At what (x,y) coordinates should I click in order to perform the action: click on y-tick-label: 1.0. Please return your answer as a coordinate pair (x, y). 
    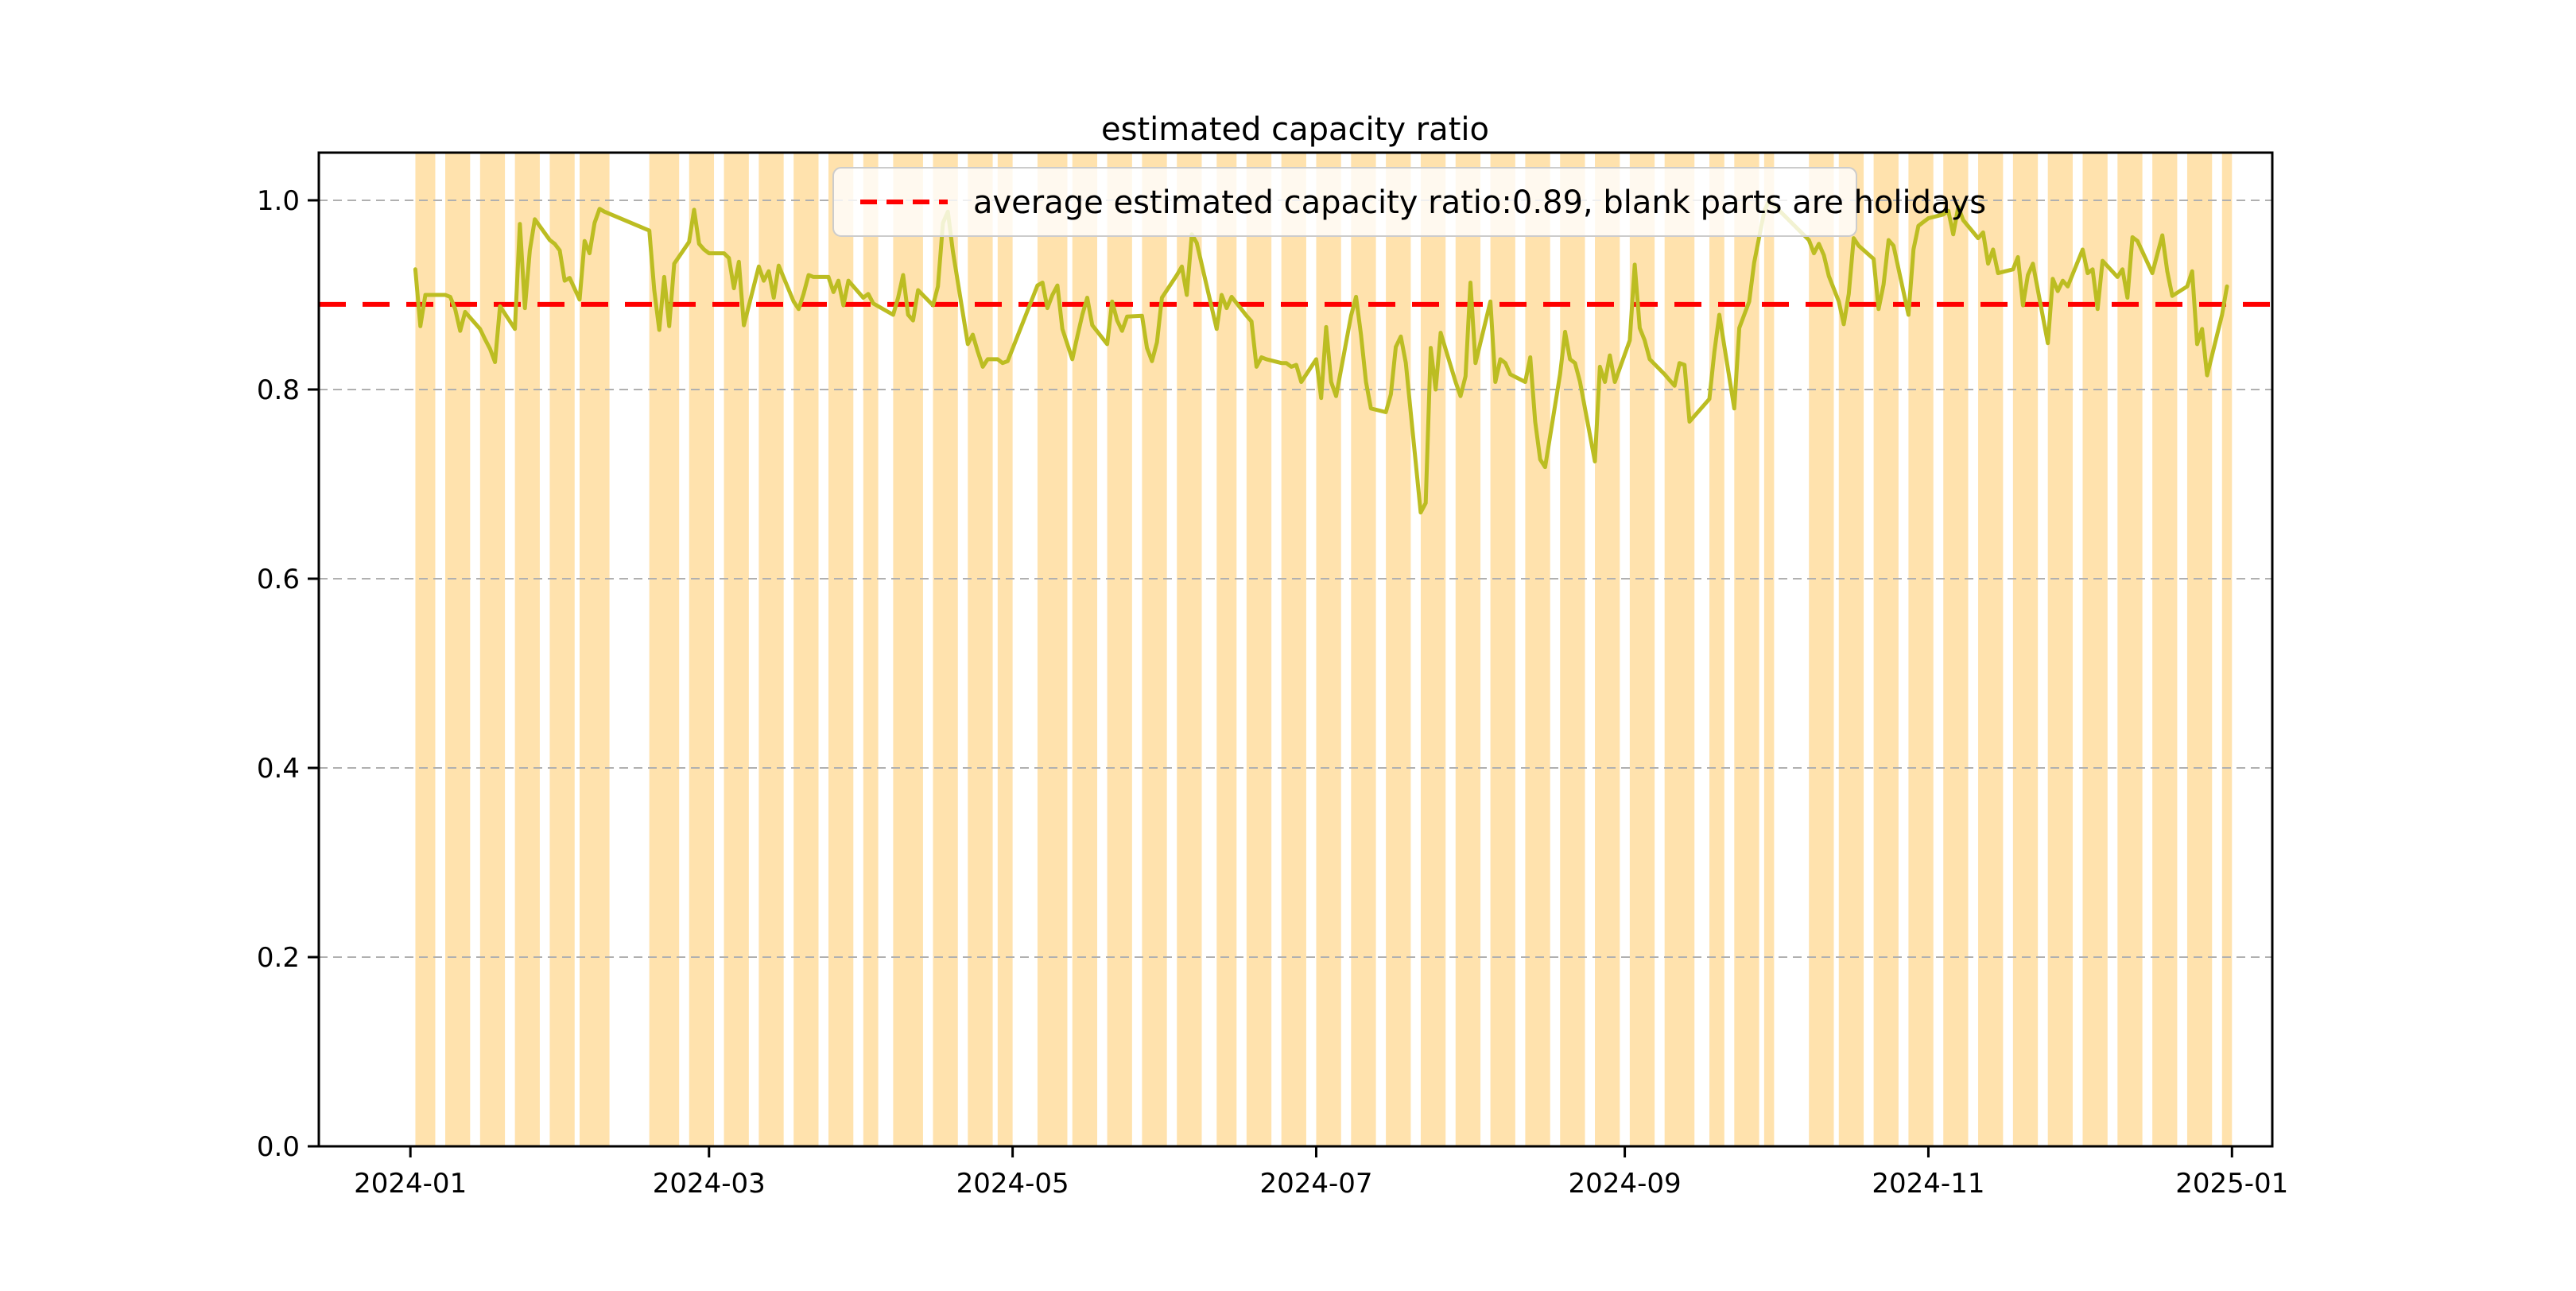
    Looking at the image, I should click on (279, 201).